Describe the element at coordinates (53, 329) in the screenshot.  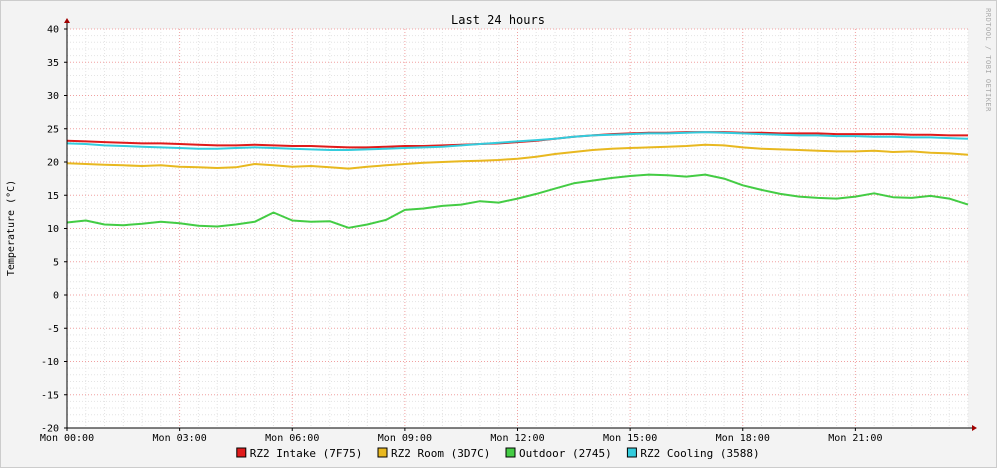
I see `y-tick-label: -5` at that location.